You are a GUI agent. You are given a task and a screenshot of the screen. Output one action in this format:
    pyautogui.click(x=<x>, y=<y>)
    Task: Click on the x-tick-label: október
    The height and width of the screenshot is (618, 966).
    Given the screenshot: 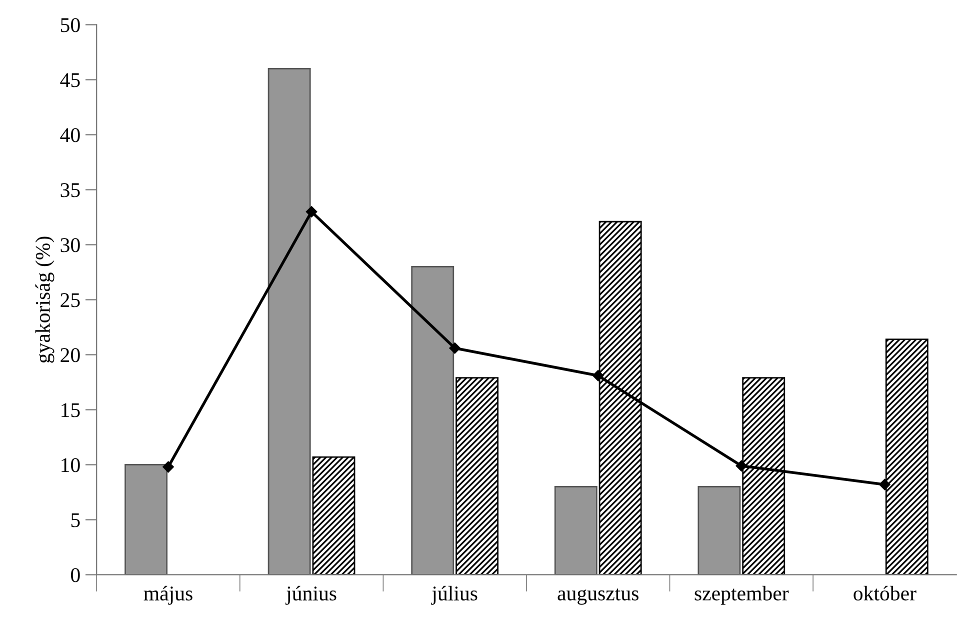 What is the action you would take?
    pyautogui.click(x=885, y=593)
    